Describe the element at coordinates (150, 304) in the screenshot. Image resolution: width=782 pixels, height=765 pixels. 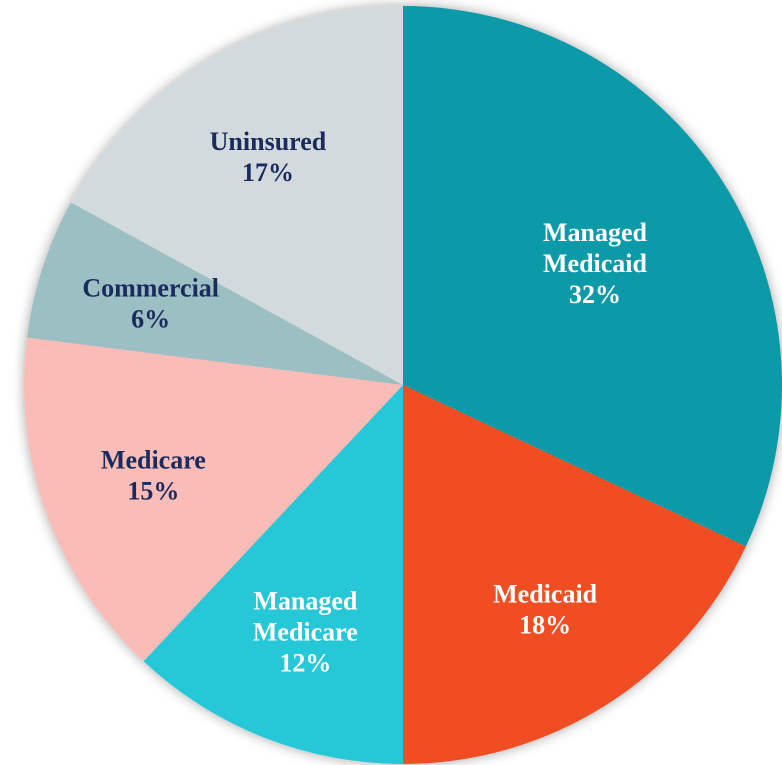
I see `slice-label: Commercial 6%` at that location.